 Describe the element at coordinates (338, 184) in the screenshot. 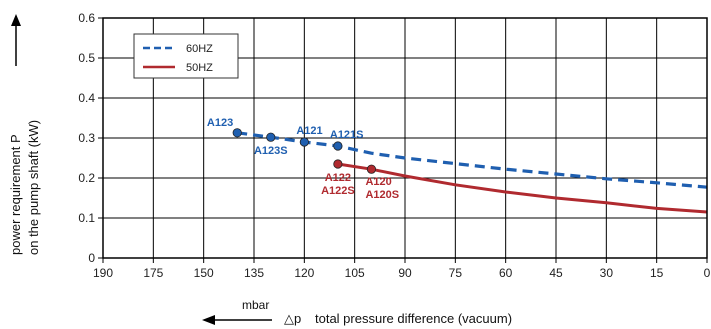

I see `data-point-label: A122 A122S` at that location.